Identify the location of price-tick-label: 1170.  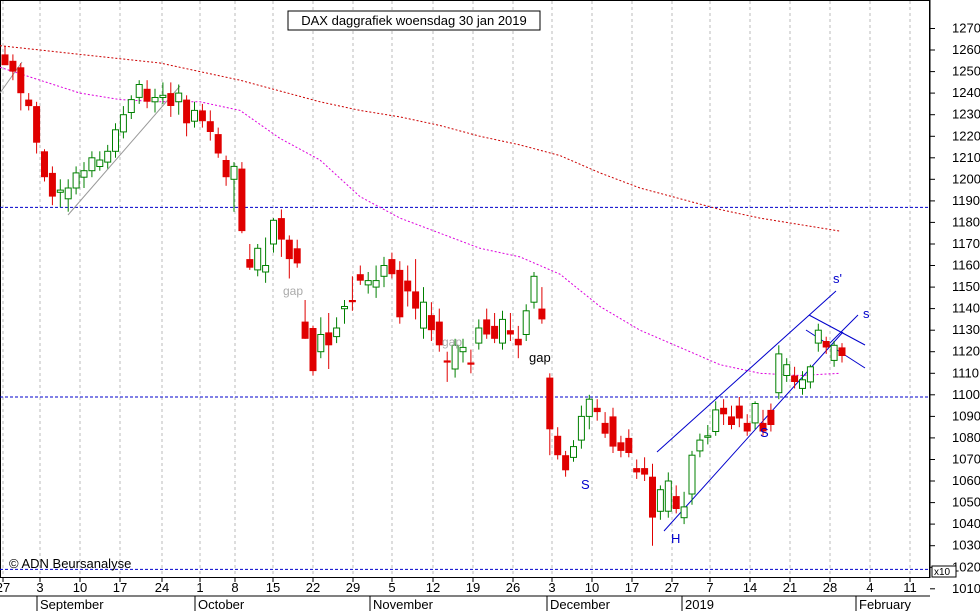
(966, 243).